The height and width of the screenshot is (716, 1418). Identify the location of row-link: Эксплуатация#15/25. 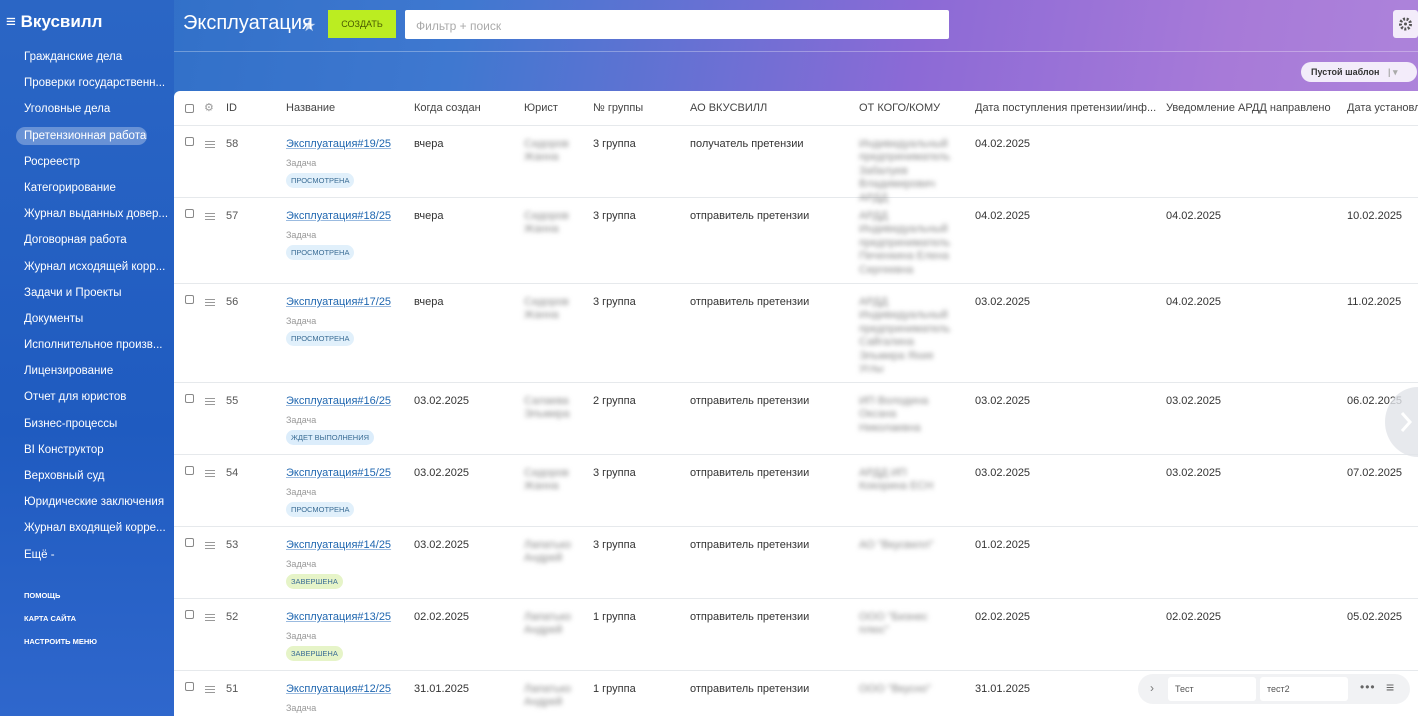
(339, 473).